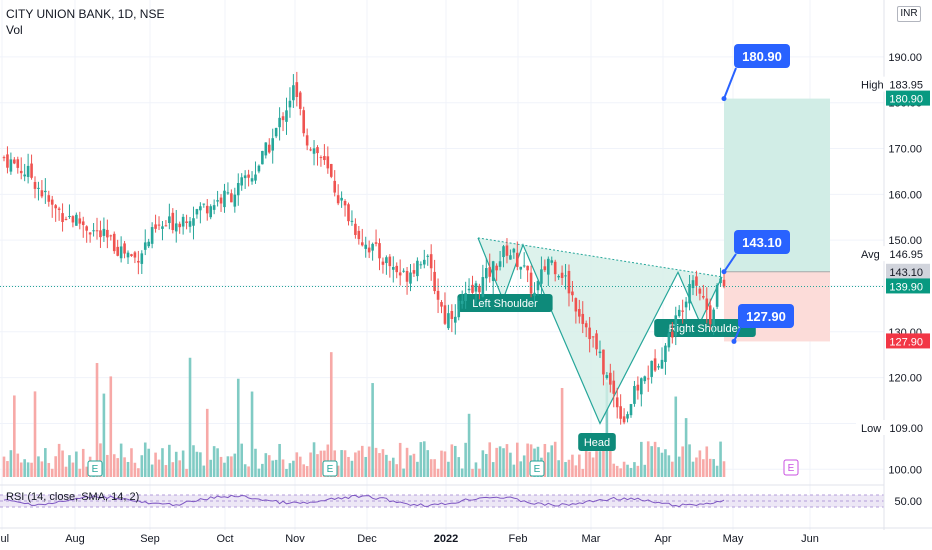  I want to click on head-label-bg, so click(597, 442).